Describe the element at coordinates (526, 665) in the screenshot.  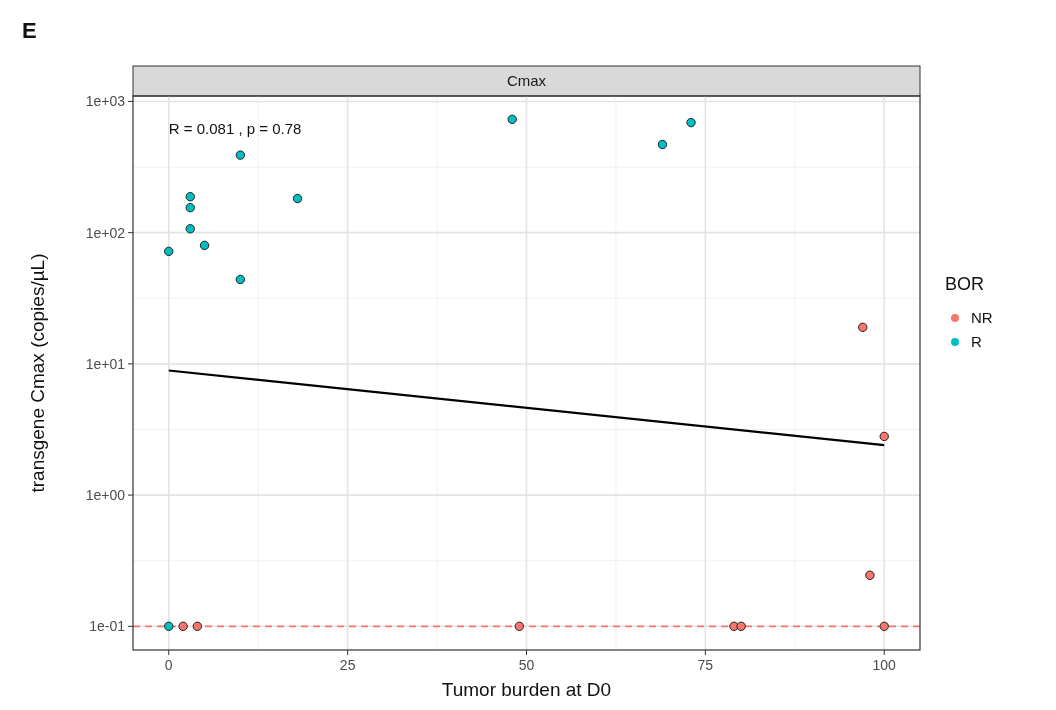
I see `x-tick-label: 50` at that location.